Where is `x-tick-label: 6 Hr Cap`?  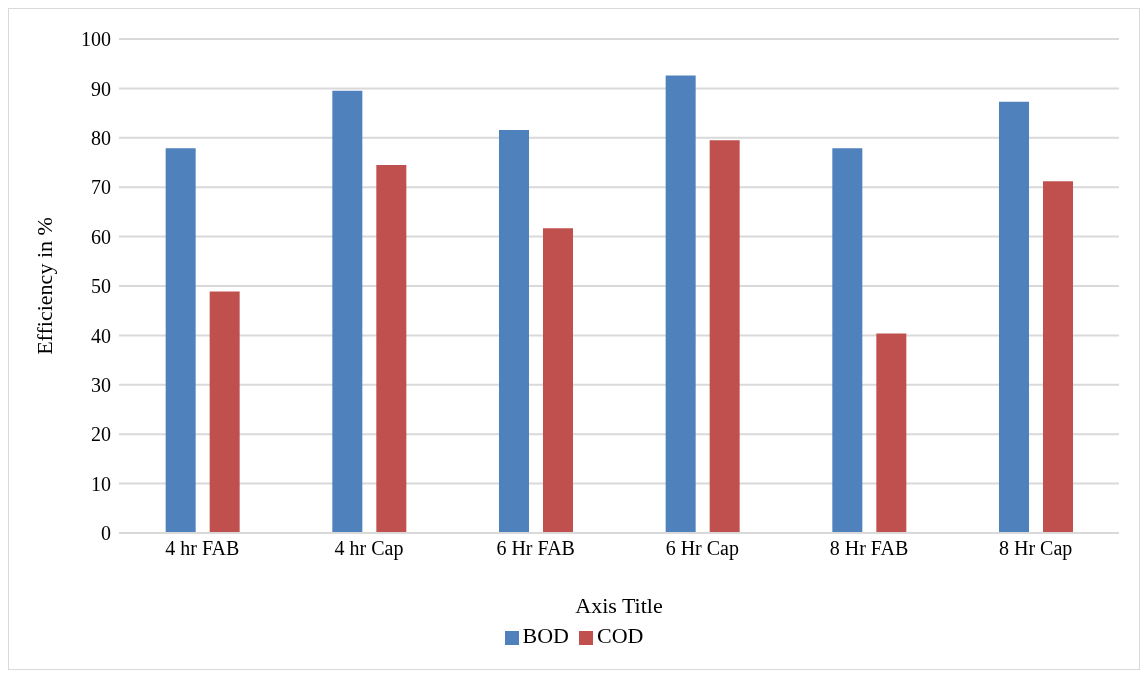
x-tick-label: 6 Hr Cap is located at coordinates (702, 549).